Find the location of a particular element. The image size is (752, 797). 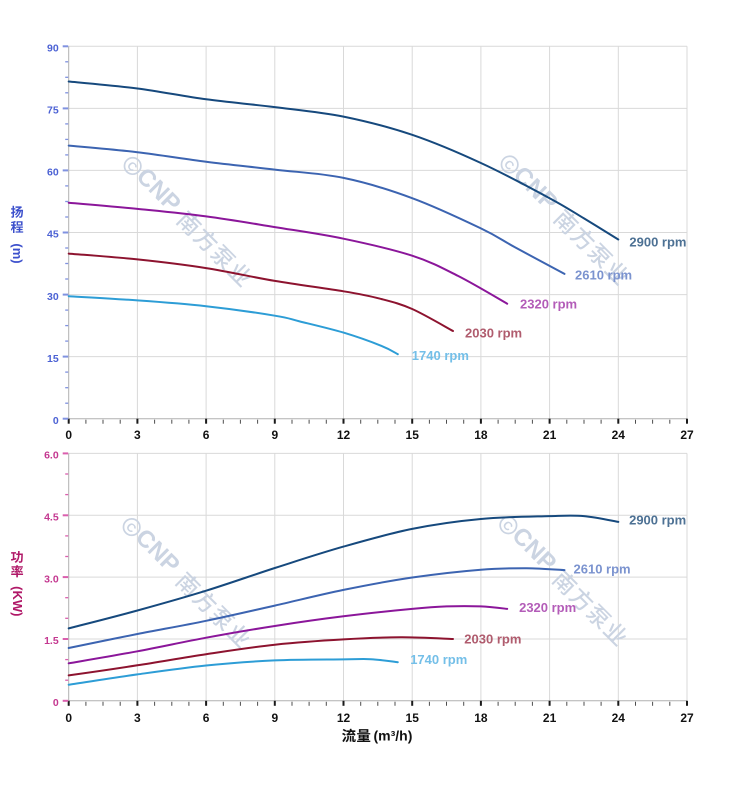

svg-text: (m) is located at coordinates (17, 253).